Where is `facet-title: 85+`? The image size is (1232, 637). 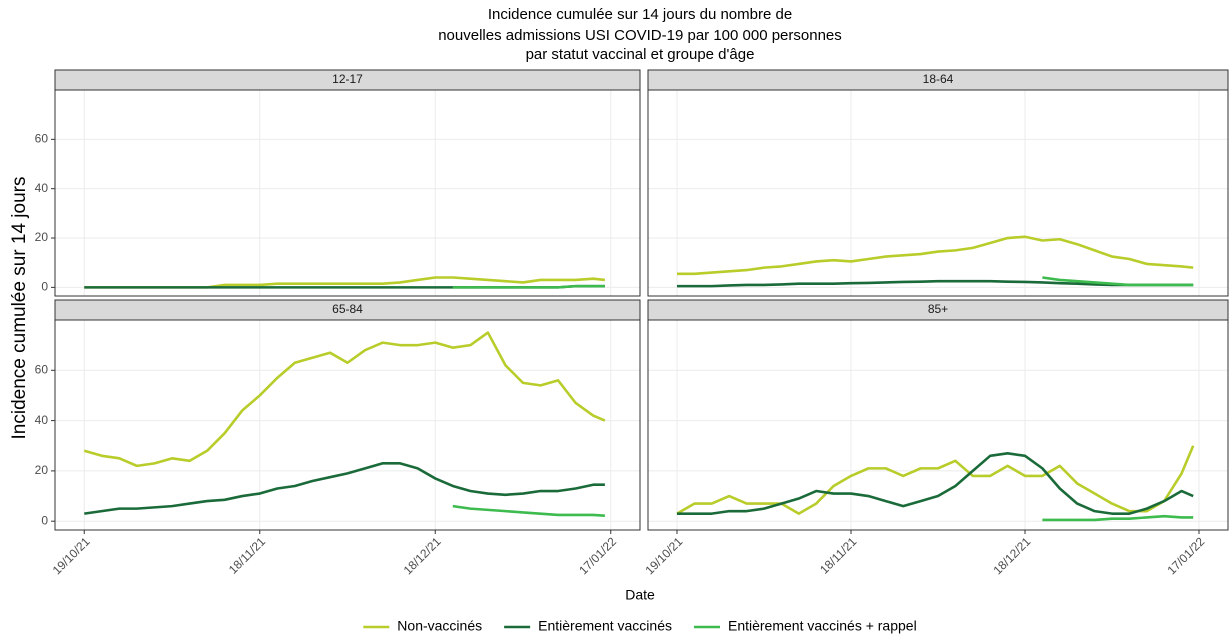 facet-title: 85+ is located at coordinates (938, 309).